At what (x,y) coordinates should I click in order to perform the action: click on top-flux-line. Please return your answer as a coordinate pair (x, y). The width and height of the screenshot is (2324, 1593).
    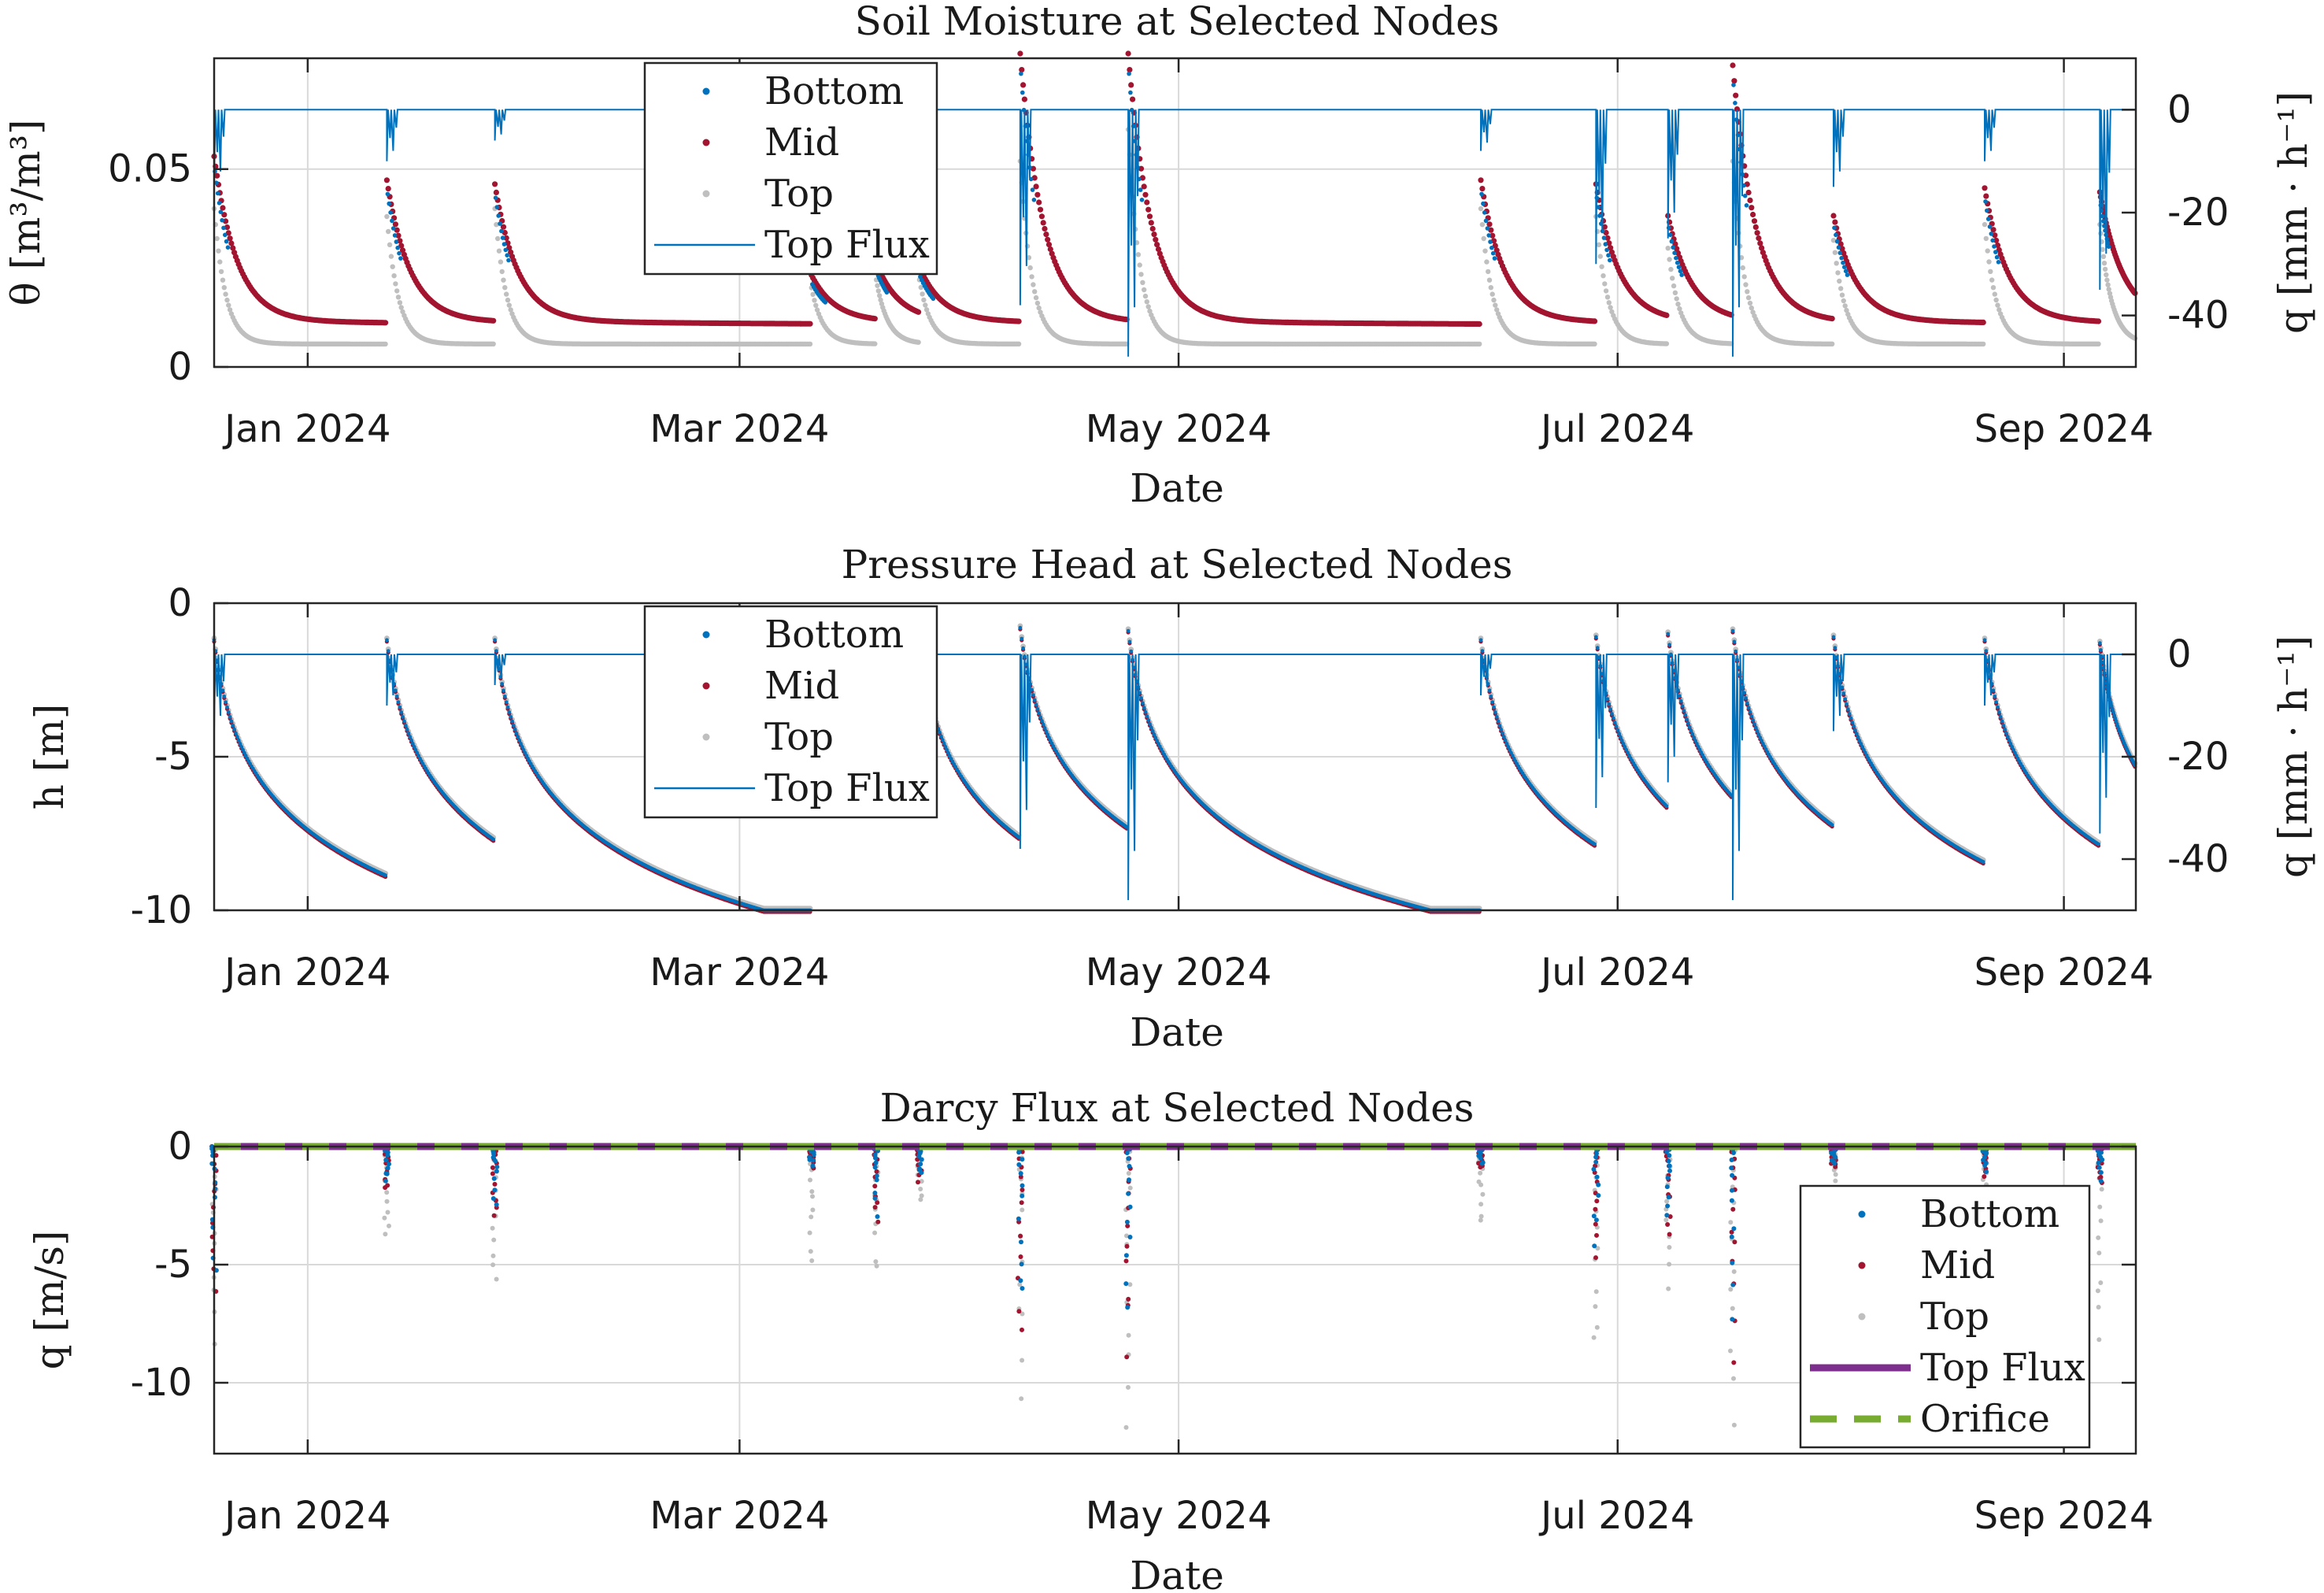
    Looking at the image, I should click on (1174, 233).